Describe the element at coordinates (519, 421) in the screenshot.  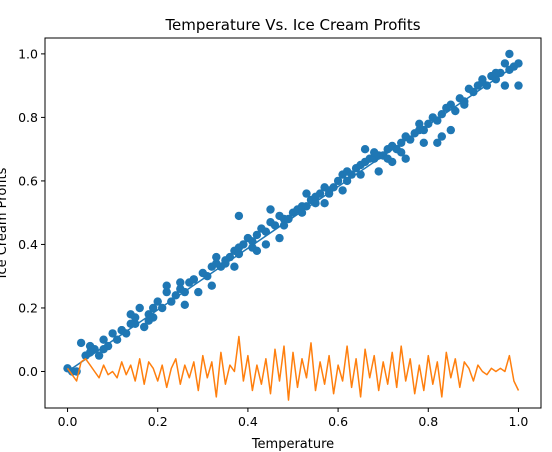
I see `x-tick-label: 1.0` at that location.